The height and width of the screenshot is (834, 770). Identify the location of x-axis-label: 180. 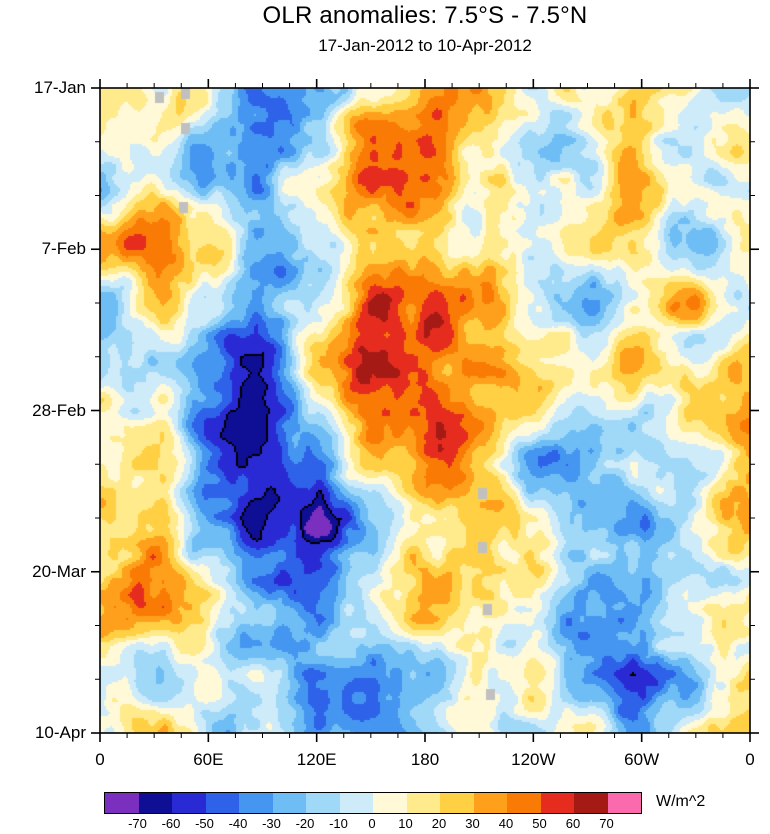
(425, 759).